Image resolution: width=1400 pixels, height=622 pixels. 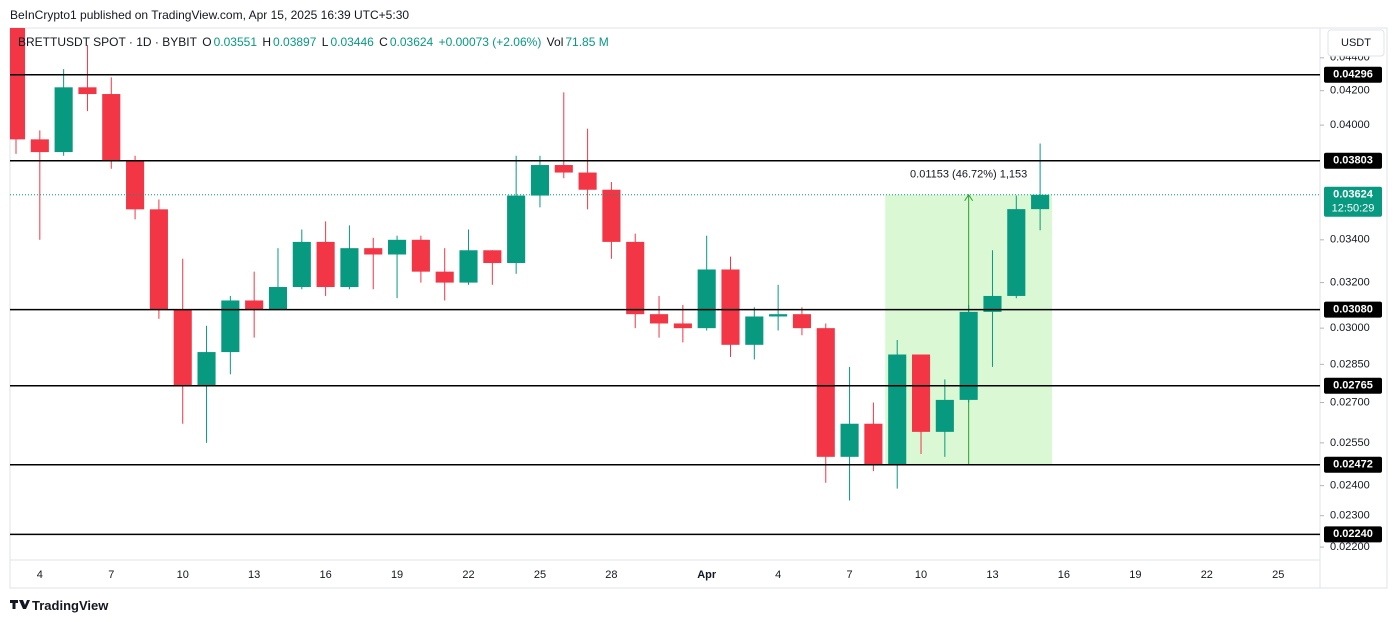 I want to click on level-label: 0.04296, so click(x=1353, y=75).